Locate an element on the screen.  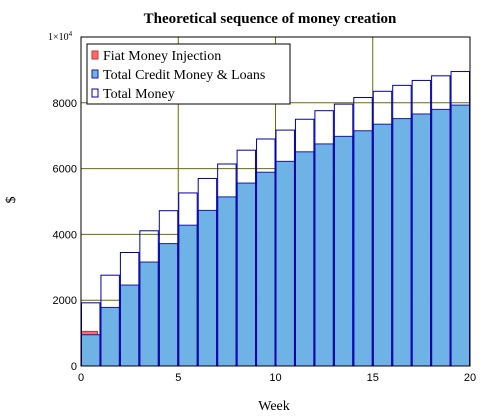
x-tick-label: 15 is located at coordinates (373, 378).